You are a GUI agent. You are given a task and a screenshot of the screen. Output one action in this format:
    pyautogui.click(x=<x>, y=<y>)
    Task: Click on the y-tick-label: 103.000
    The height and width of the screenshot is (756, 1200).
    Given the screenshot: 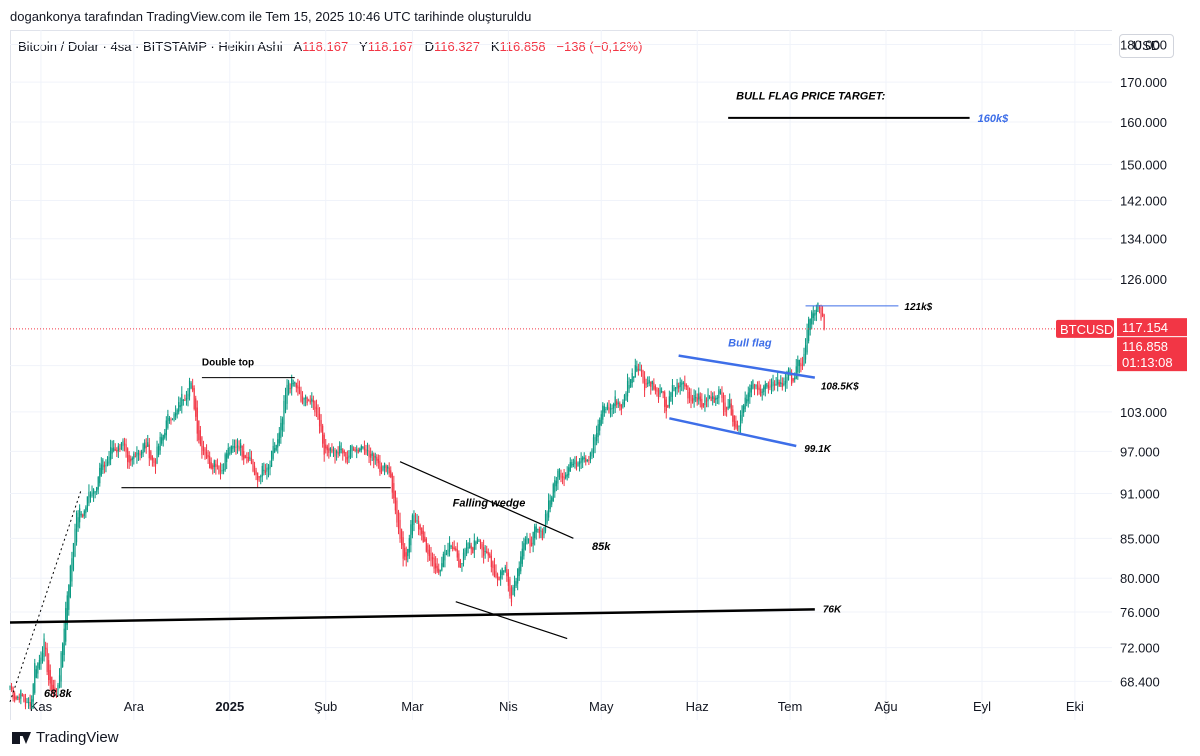 What is the action you would take?
    pyautogui.click(x=1143, y=412)
    